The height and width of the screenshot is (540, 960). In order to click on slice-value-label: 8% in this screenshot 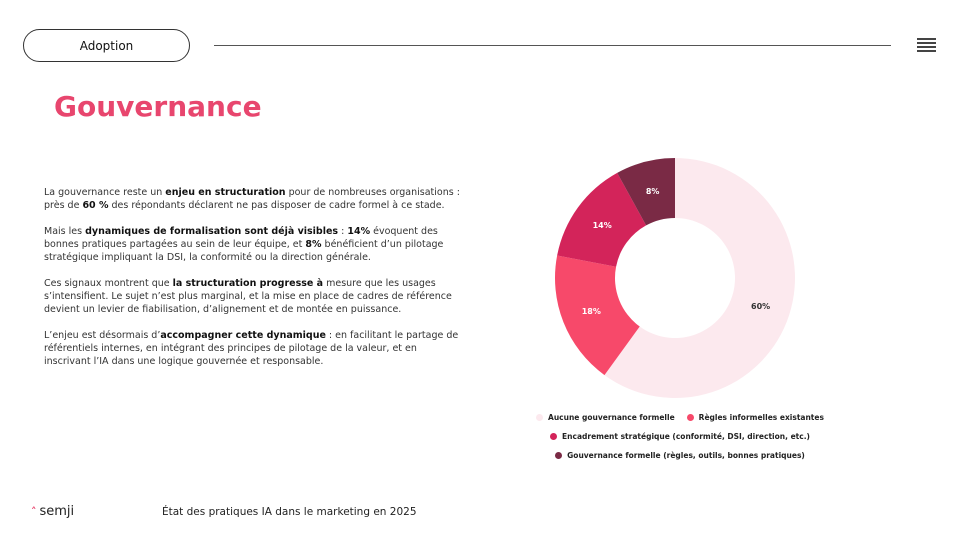, I will do `click(653, 191)`.